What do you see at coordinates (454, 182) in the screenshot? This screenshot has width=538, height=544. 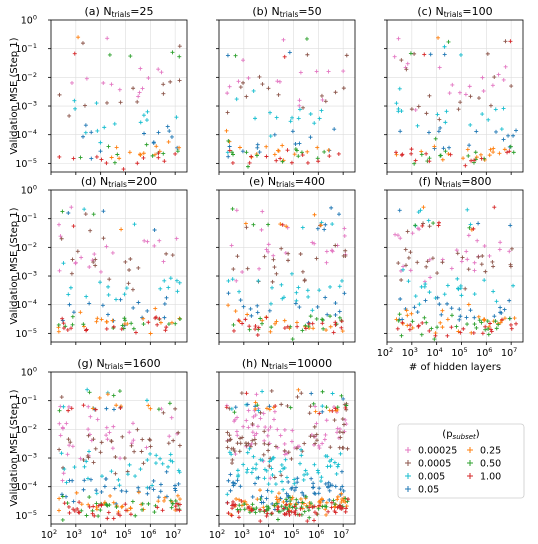 I see `panel-title: (f) Ntrials=800` at bounding box center [454, 182].